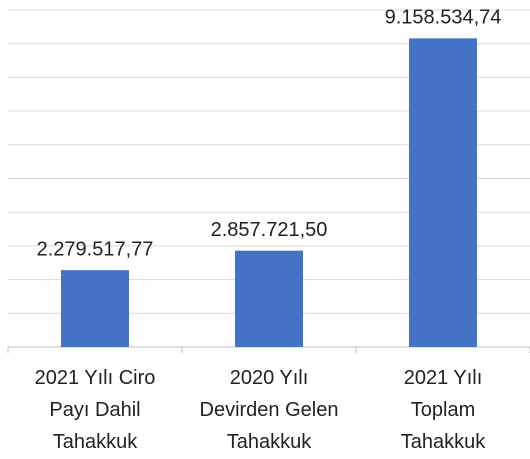 The width and height of the screenshot is (530, 459). Describe the element at coordinates (443, 410) in the screenshot. I see `x-tick-label: 2021 Yılı Toplam Tahakkuk` at that location.